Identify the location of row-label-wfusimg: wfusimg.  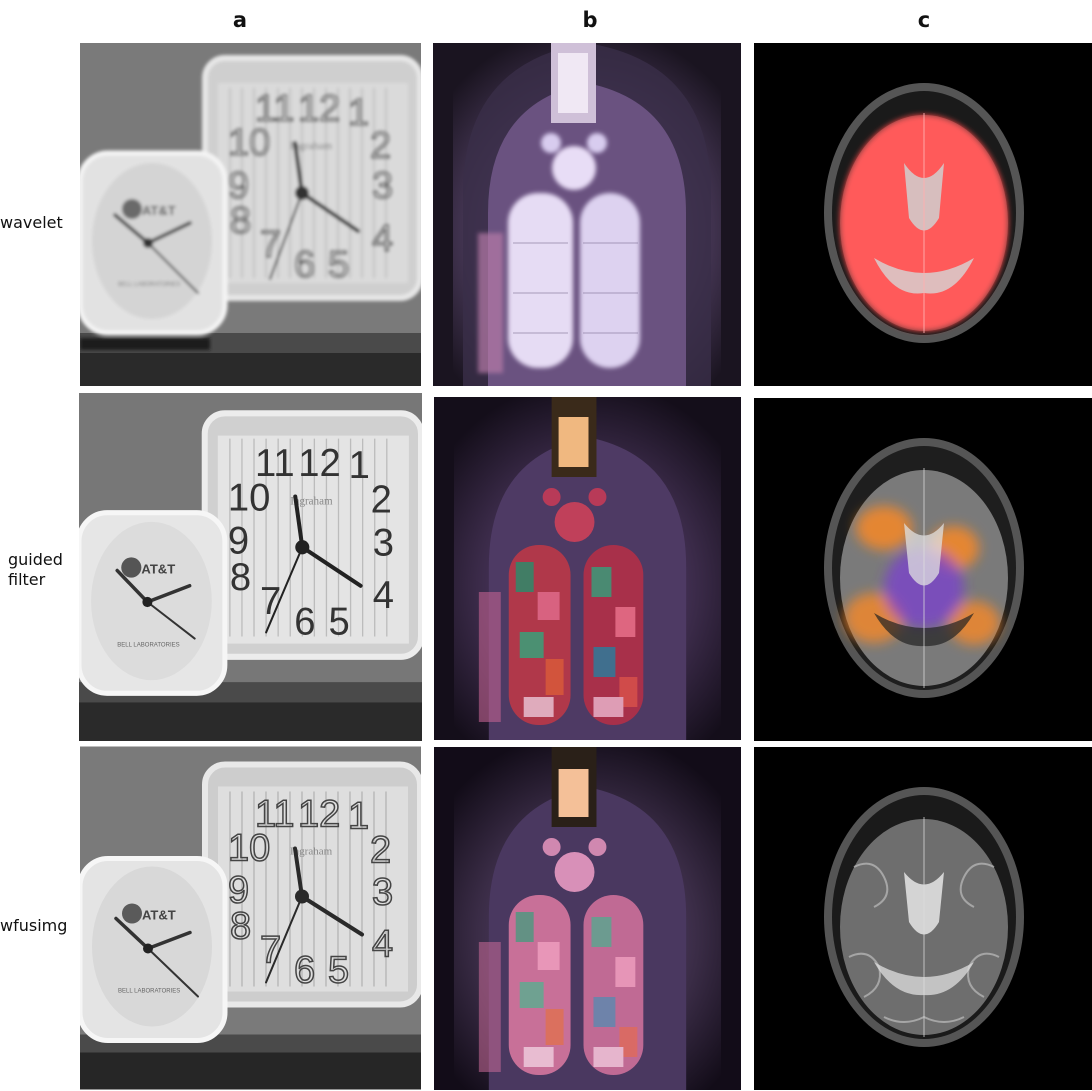
(39, 926).